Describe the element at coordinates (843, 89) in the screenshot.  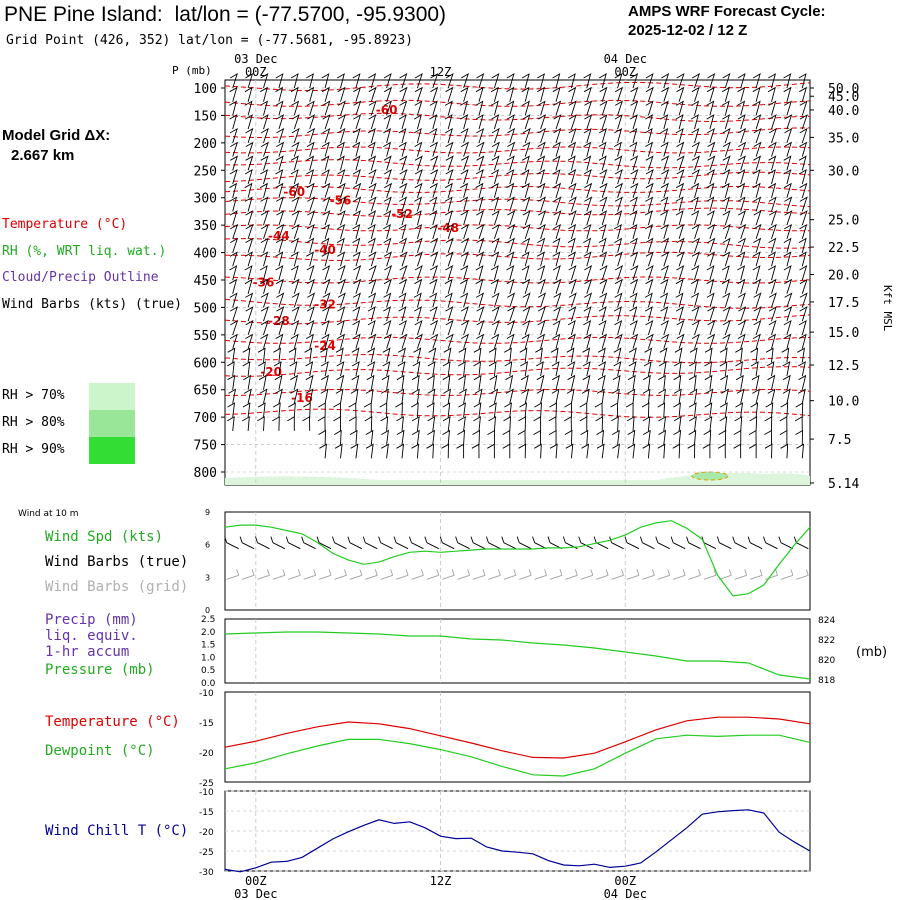
I see `kft-tick-label: 50.0` at that location.